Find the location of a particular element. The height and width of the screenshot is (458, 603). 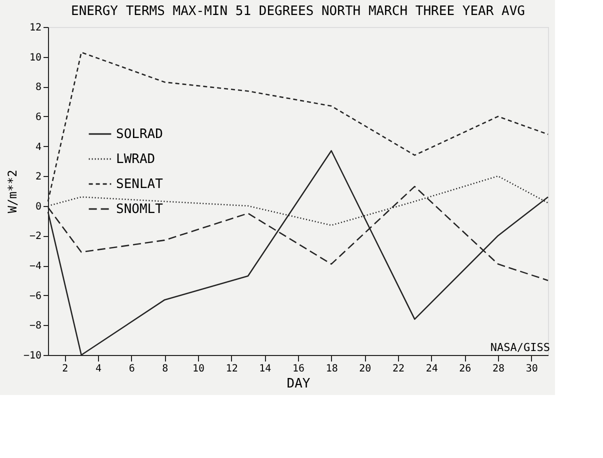

x-tick-label: 12 is located at coordinates (232, 369).